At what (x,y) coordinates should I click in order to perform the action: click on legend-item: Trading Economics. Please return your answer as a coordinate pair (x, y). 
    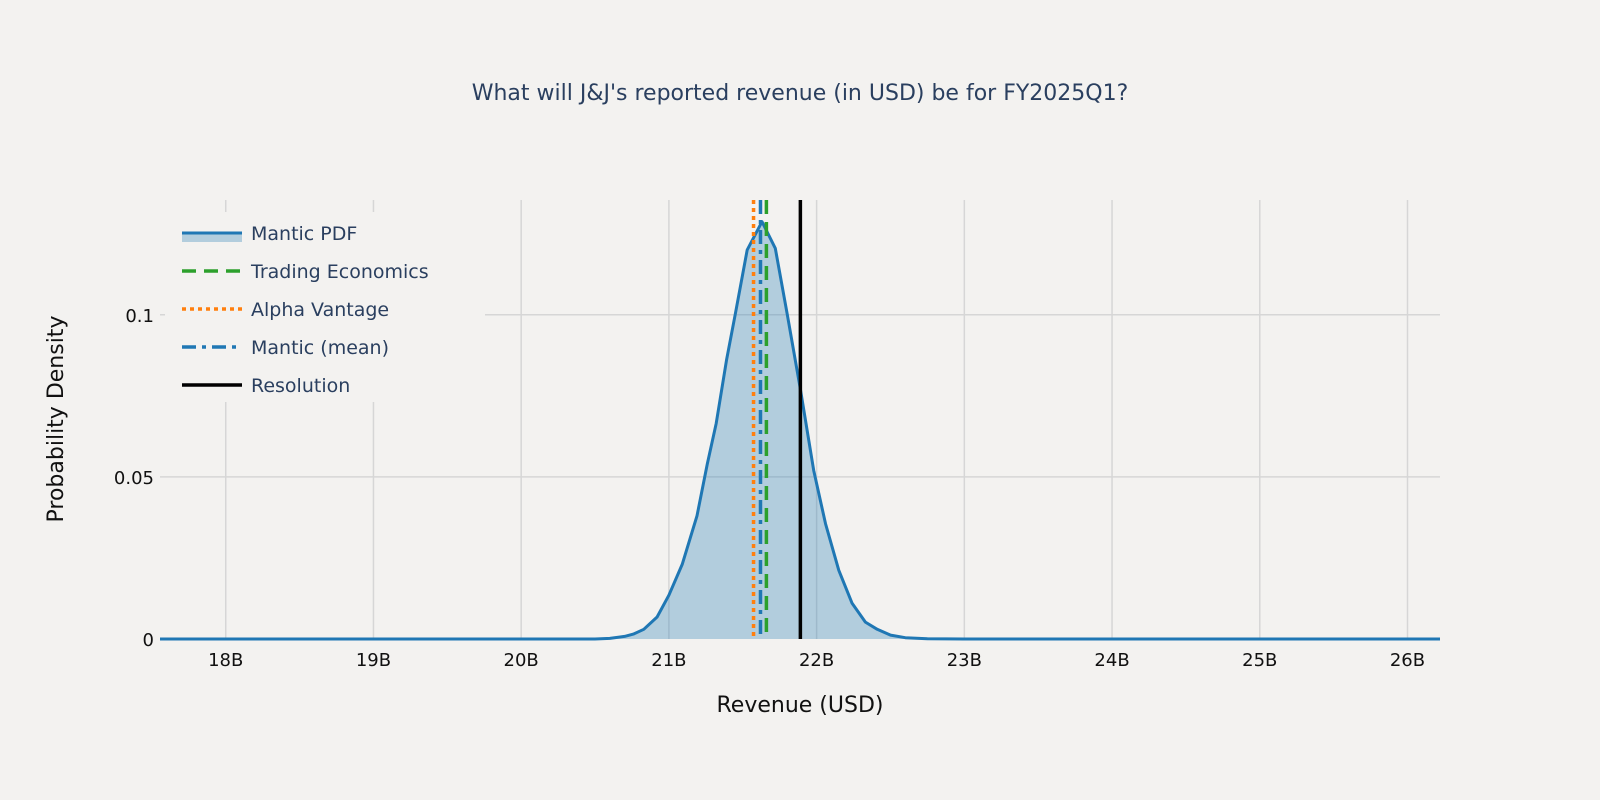
    Looking at the image, I should click on (305, 272).